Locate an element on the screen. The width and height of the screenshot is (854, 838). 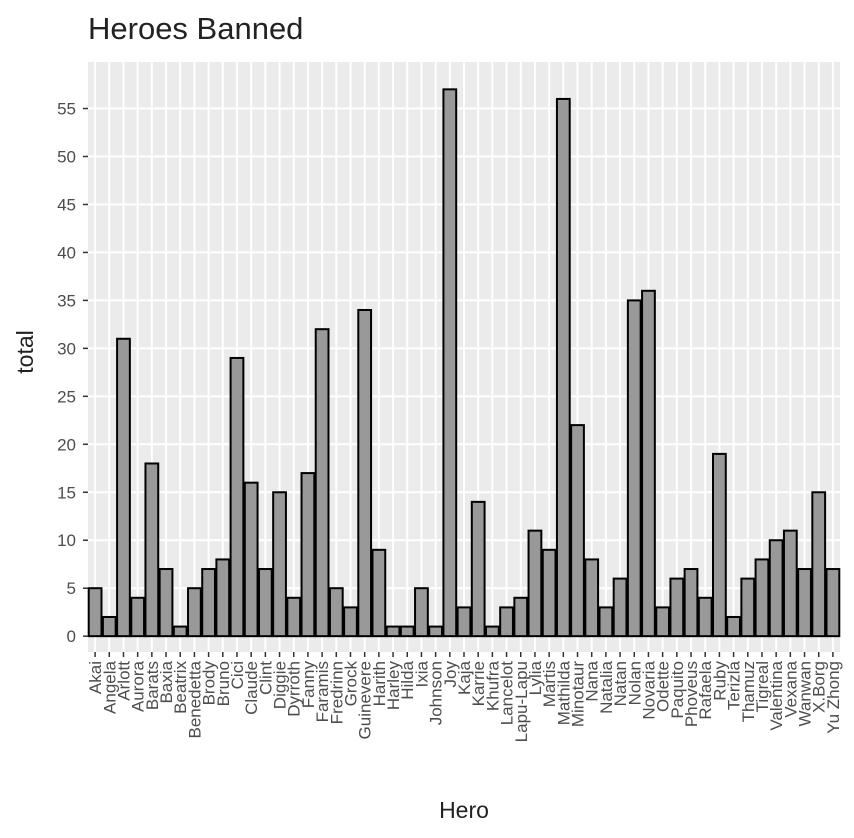
x-tick-label: Dyrroth is located at coordinates (294, 689).